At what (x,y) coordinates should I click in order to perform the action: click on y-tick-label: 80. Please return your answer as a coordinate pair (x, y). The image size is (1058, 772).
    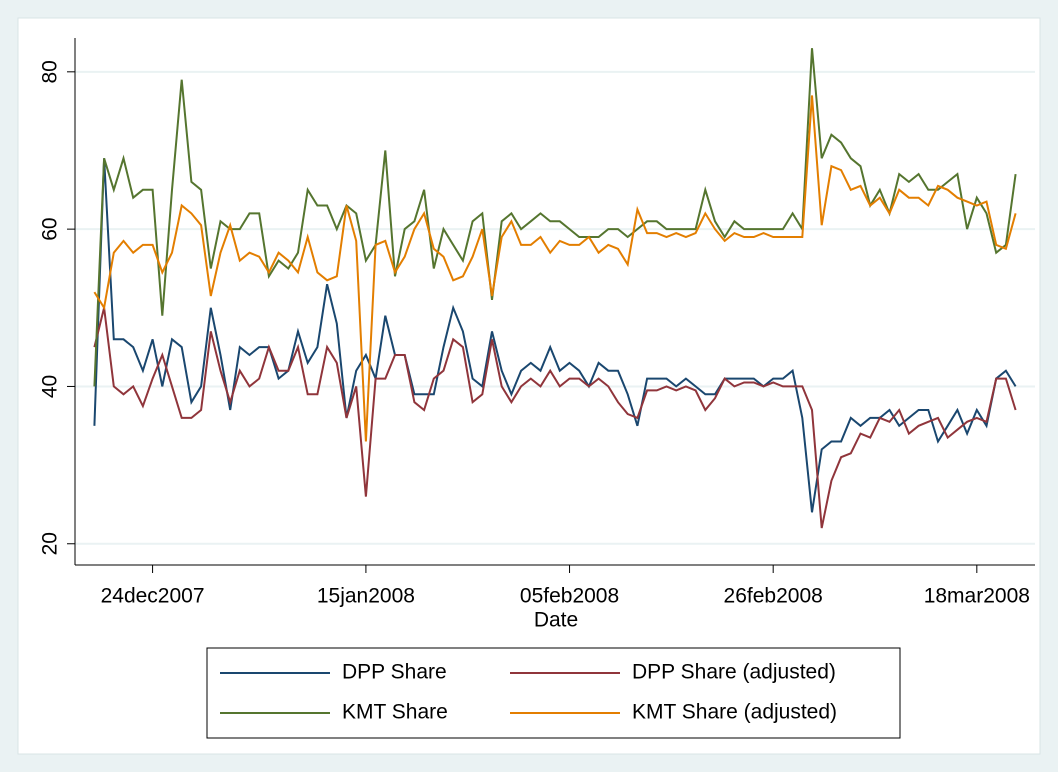
    Looking at the image, I should click on (50, 71).